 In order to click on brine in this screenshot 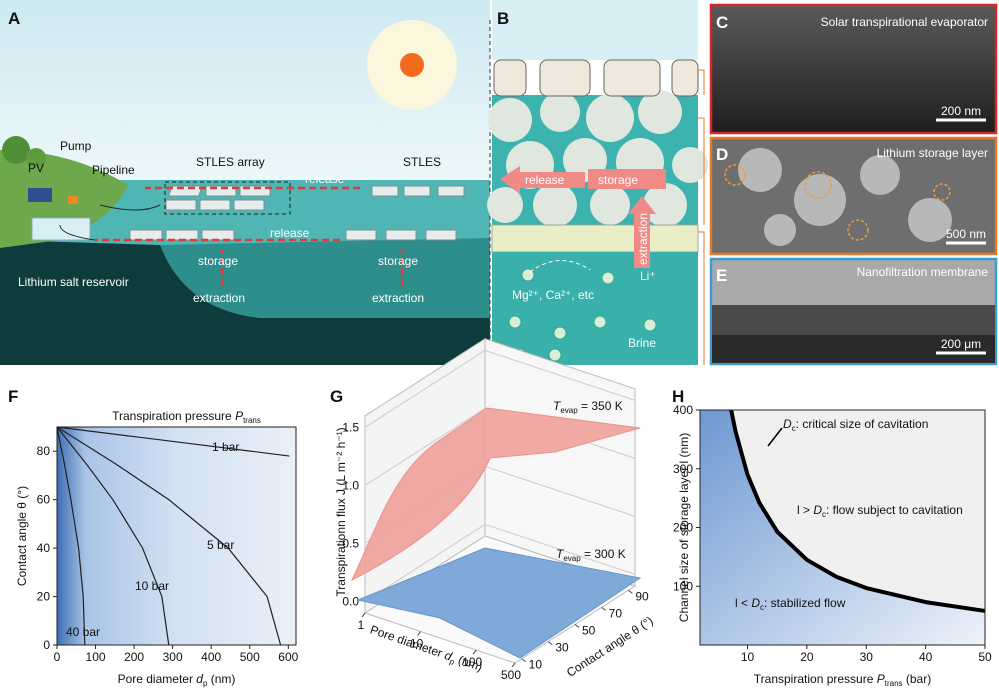, I will do `click(595, 308)`.